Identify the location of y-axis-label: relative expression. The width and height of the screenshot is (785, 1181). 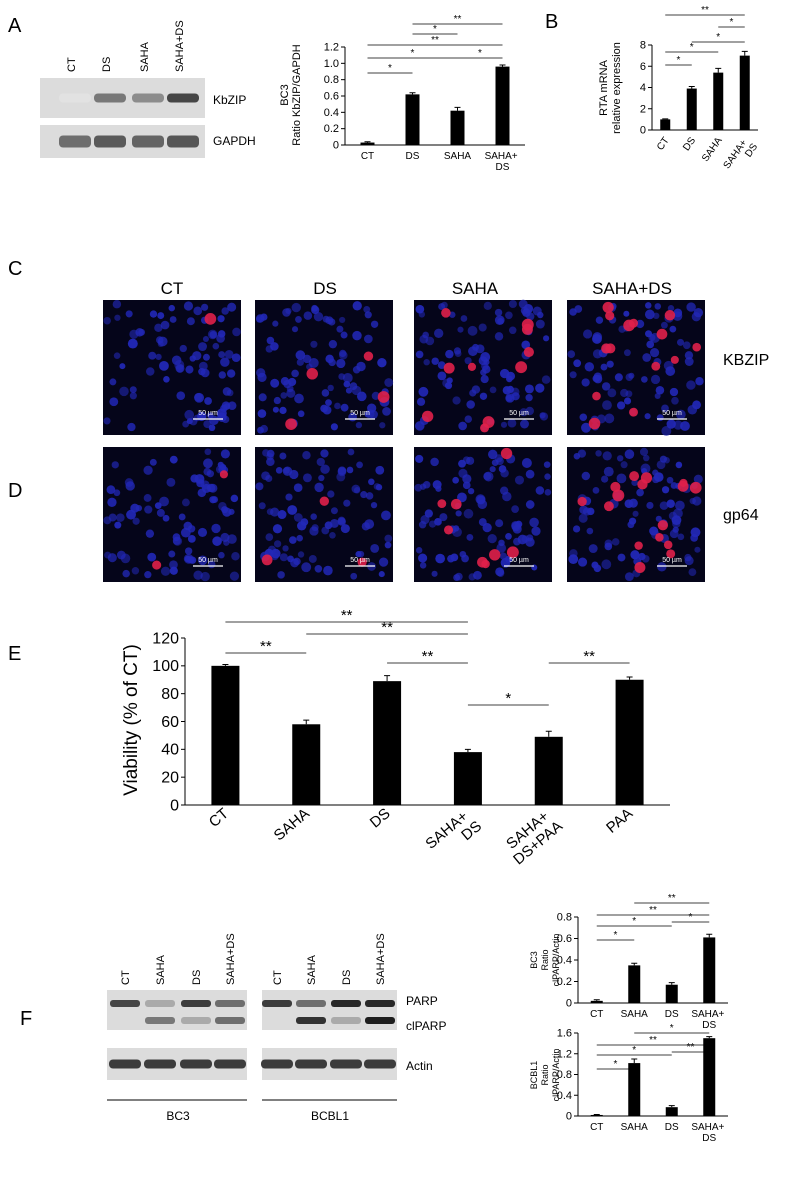
(617, 88).